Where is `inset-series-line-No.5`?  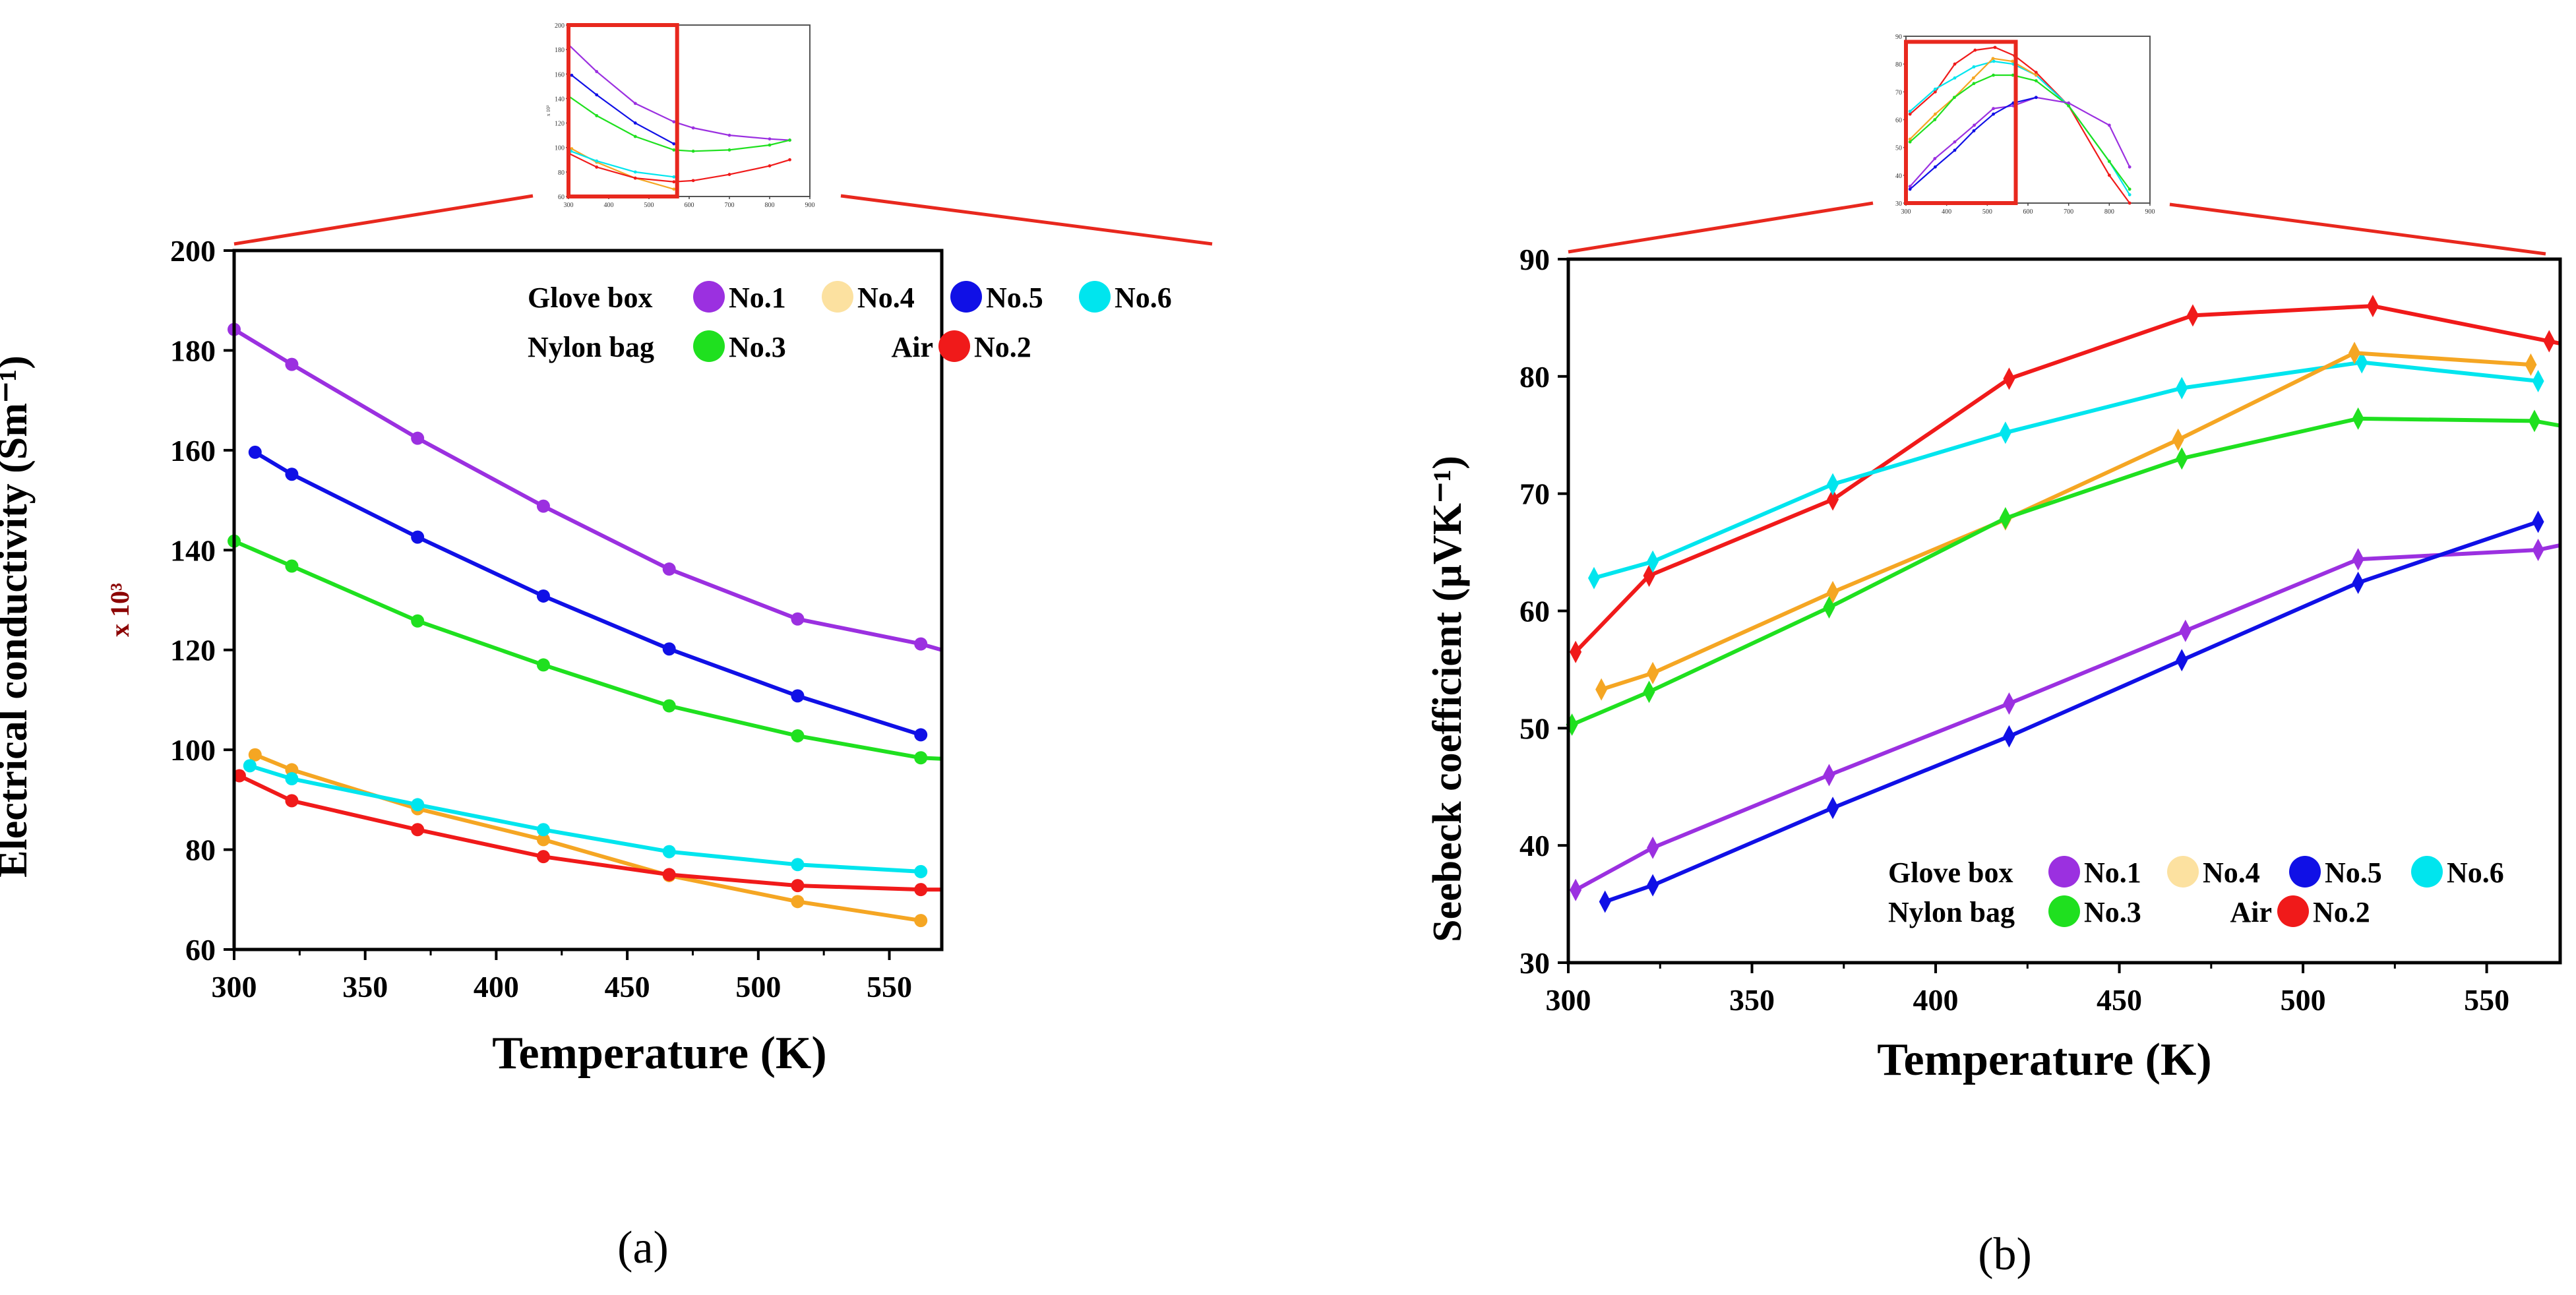 inset-series-line-No.5 is located at coordinates (623, 110).